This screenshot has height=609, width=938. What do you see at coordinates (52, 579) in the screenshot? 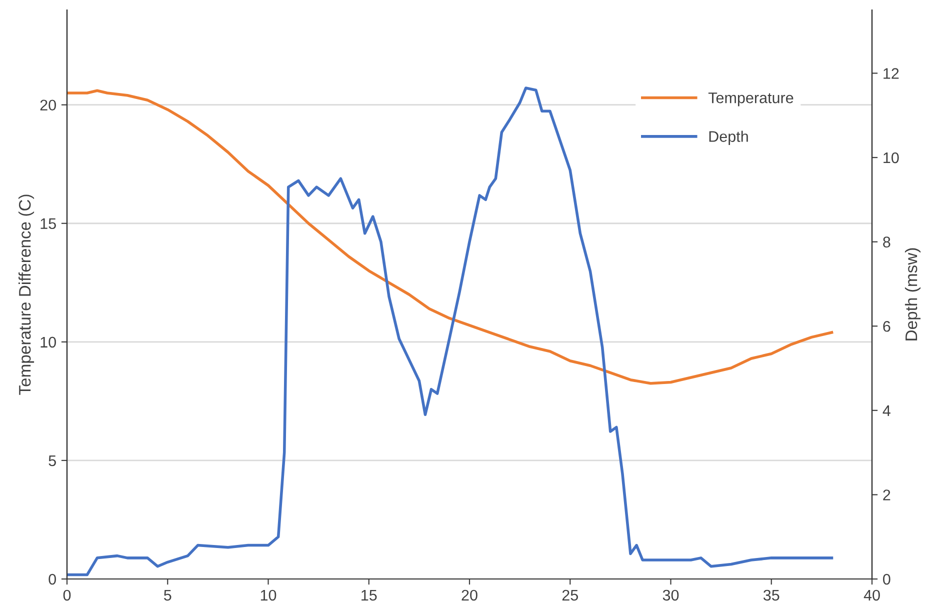
I see `y-tick-label: 0` at bounding box center [52, 579].